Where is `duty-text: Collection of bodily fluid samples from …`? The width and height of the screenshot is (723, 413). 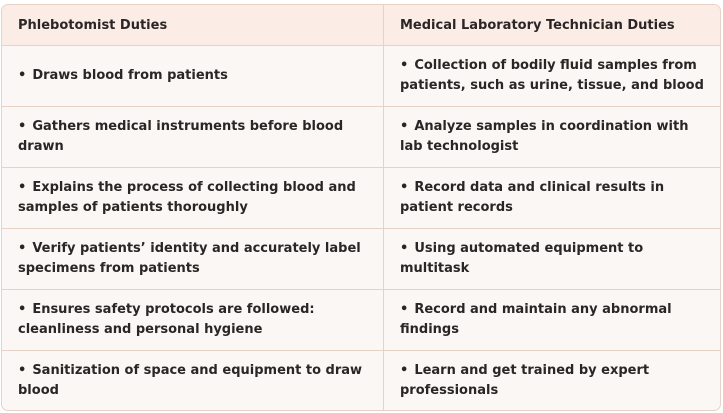 duty-text: Collection of bodily fluid samples from … is located at coordinates (552, 75).